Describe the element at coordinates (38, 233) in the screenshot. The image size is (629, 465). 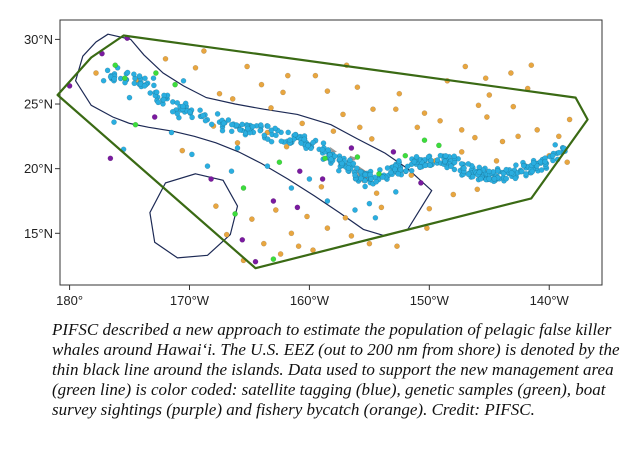
I see `y-tick-label: 15°N` at that location.